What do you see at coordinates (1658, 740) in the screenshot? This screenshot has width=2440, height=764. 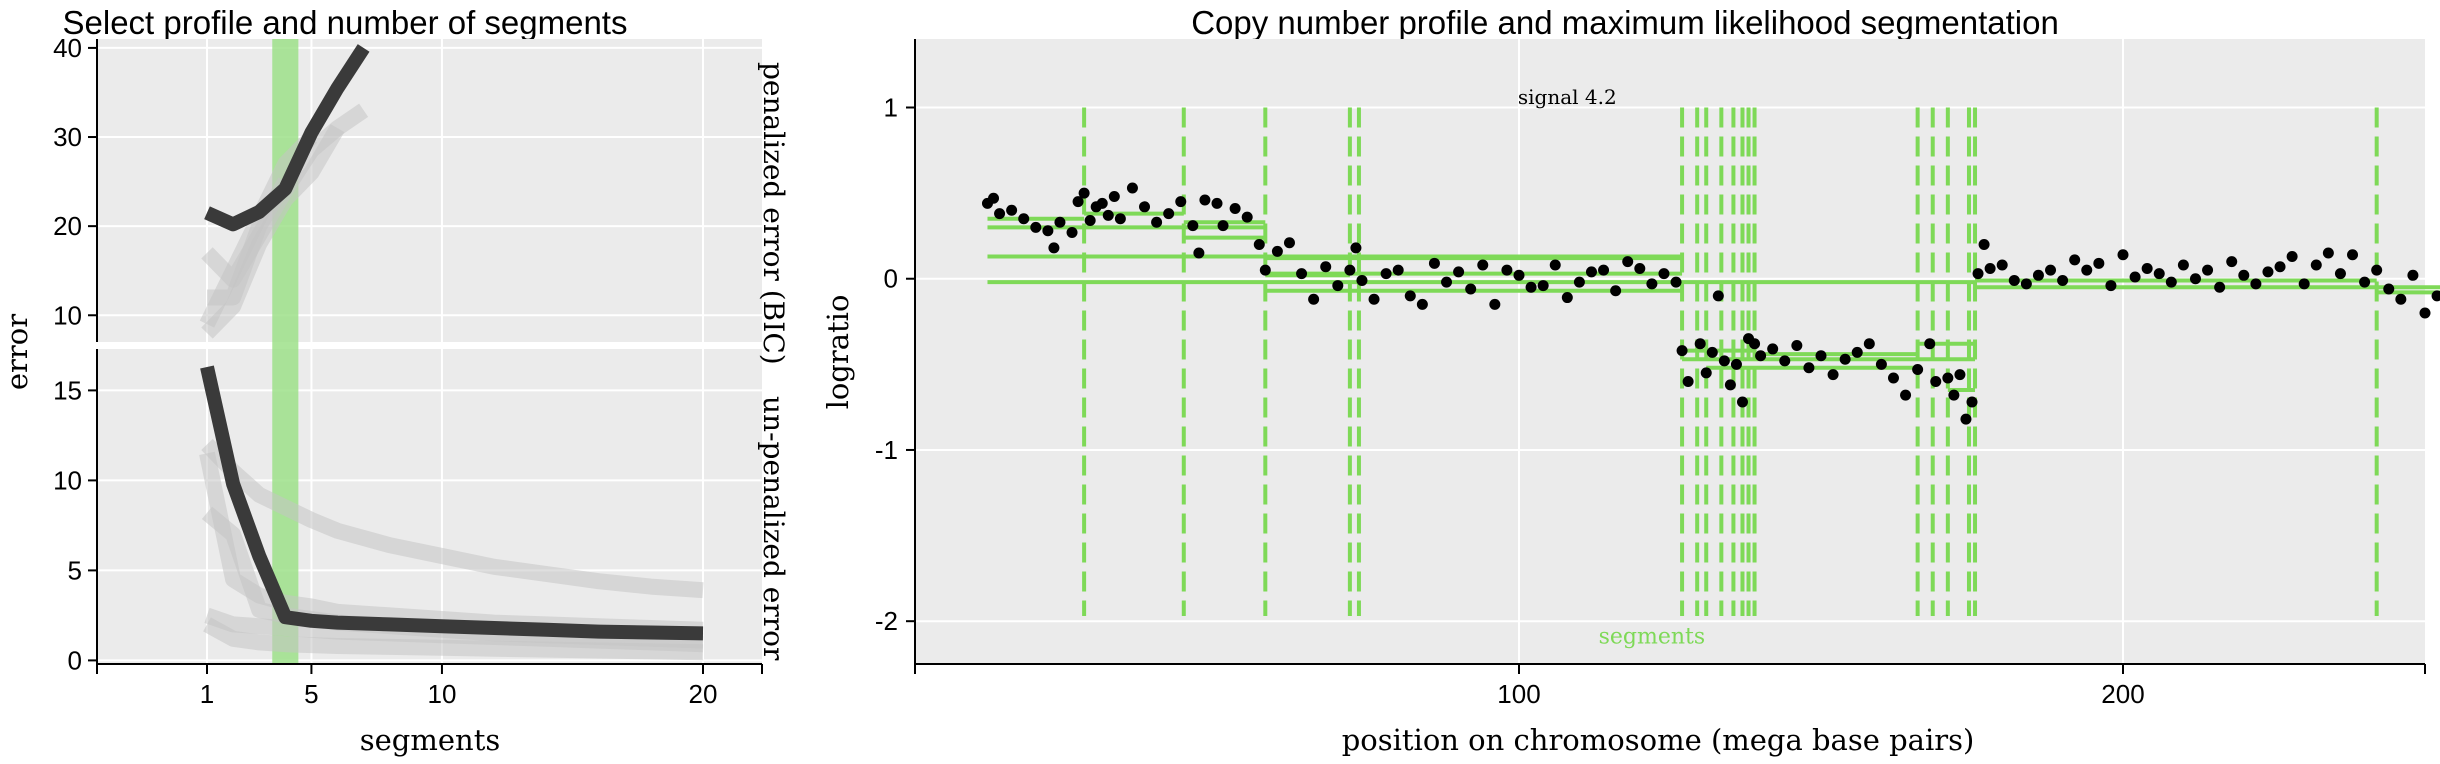 I see `right-x-axis-label: position on chromosome (mega base pairs)` at bounding box center [1658, 740].